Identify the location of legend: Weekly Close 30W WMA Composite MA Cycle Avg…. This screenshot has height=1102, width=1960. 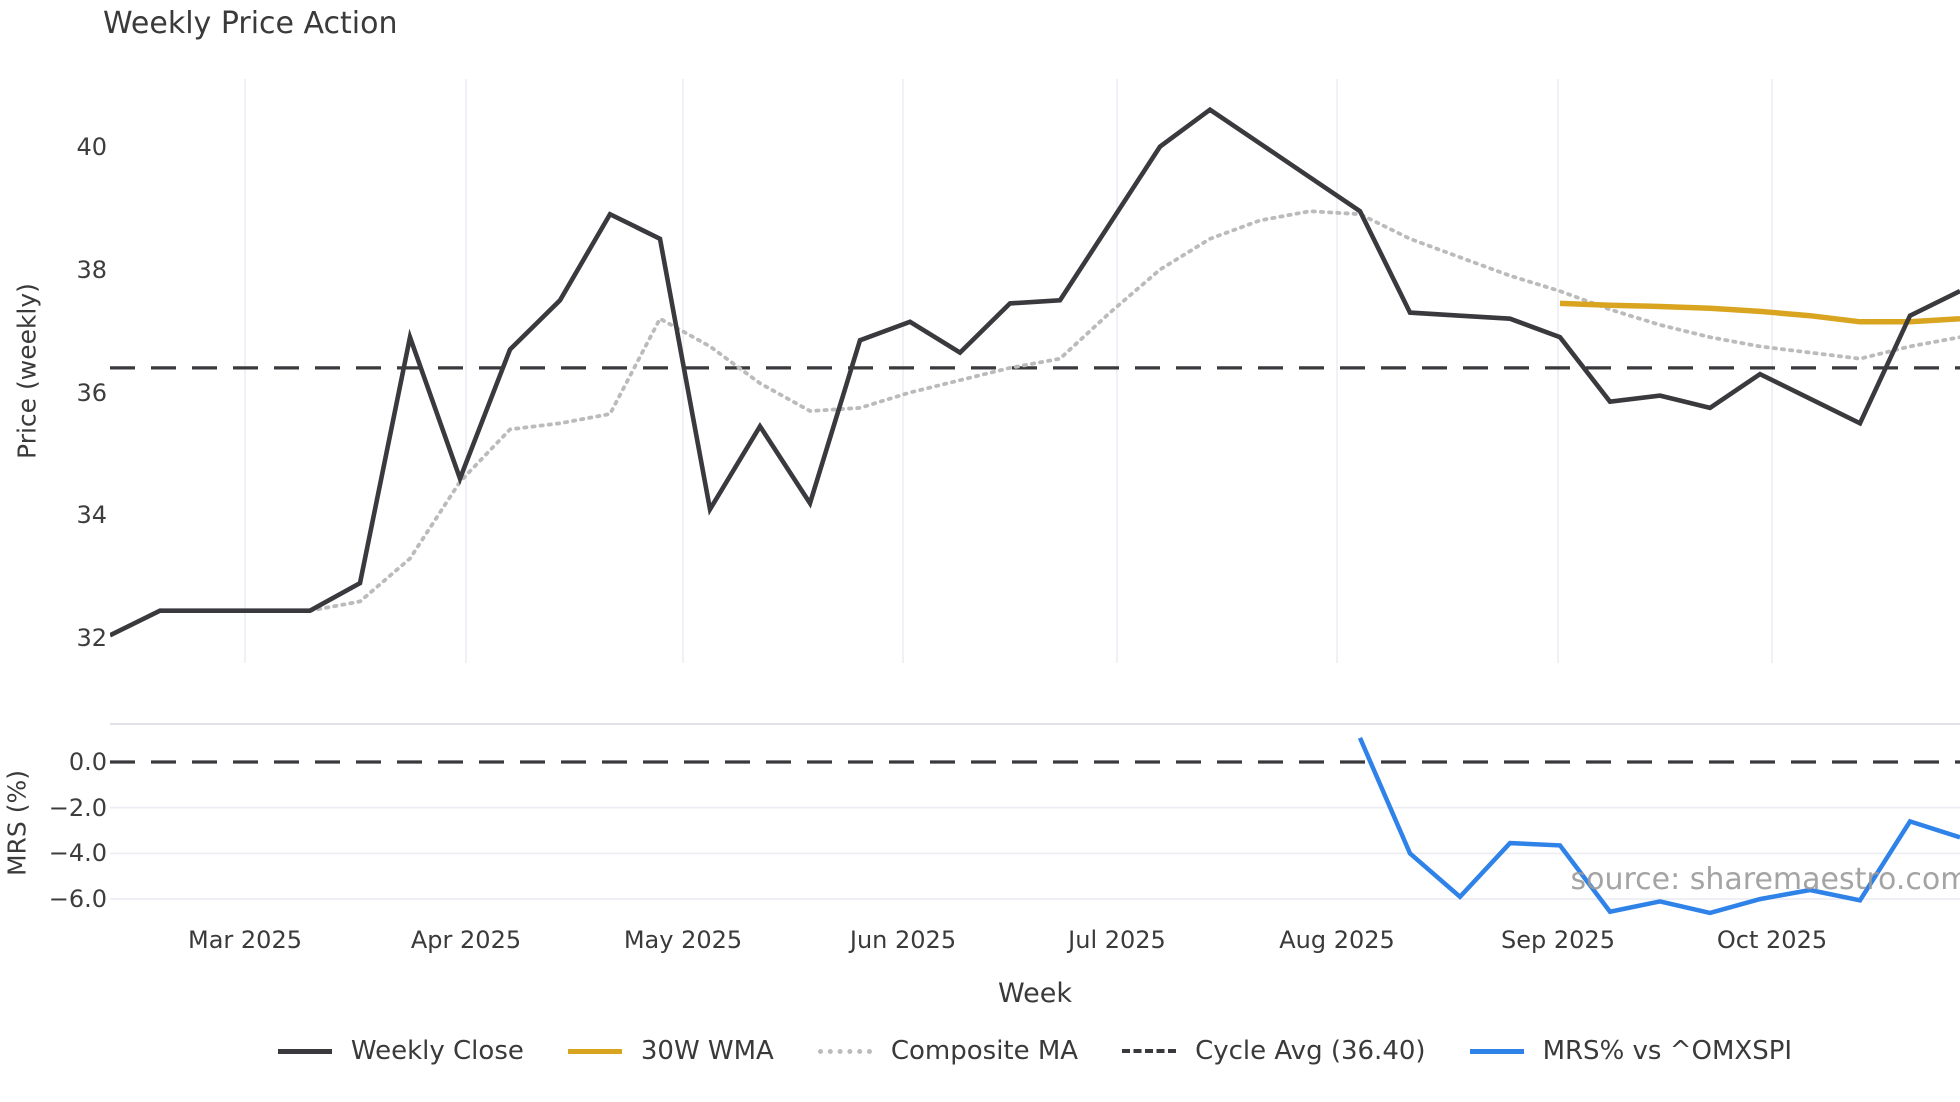
(1035, 1051).